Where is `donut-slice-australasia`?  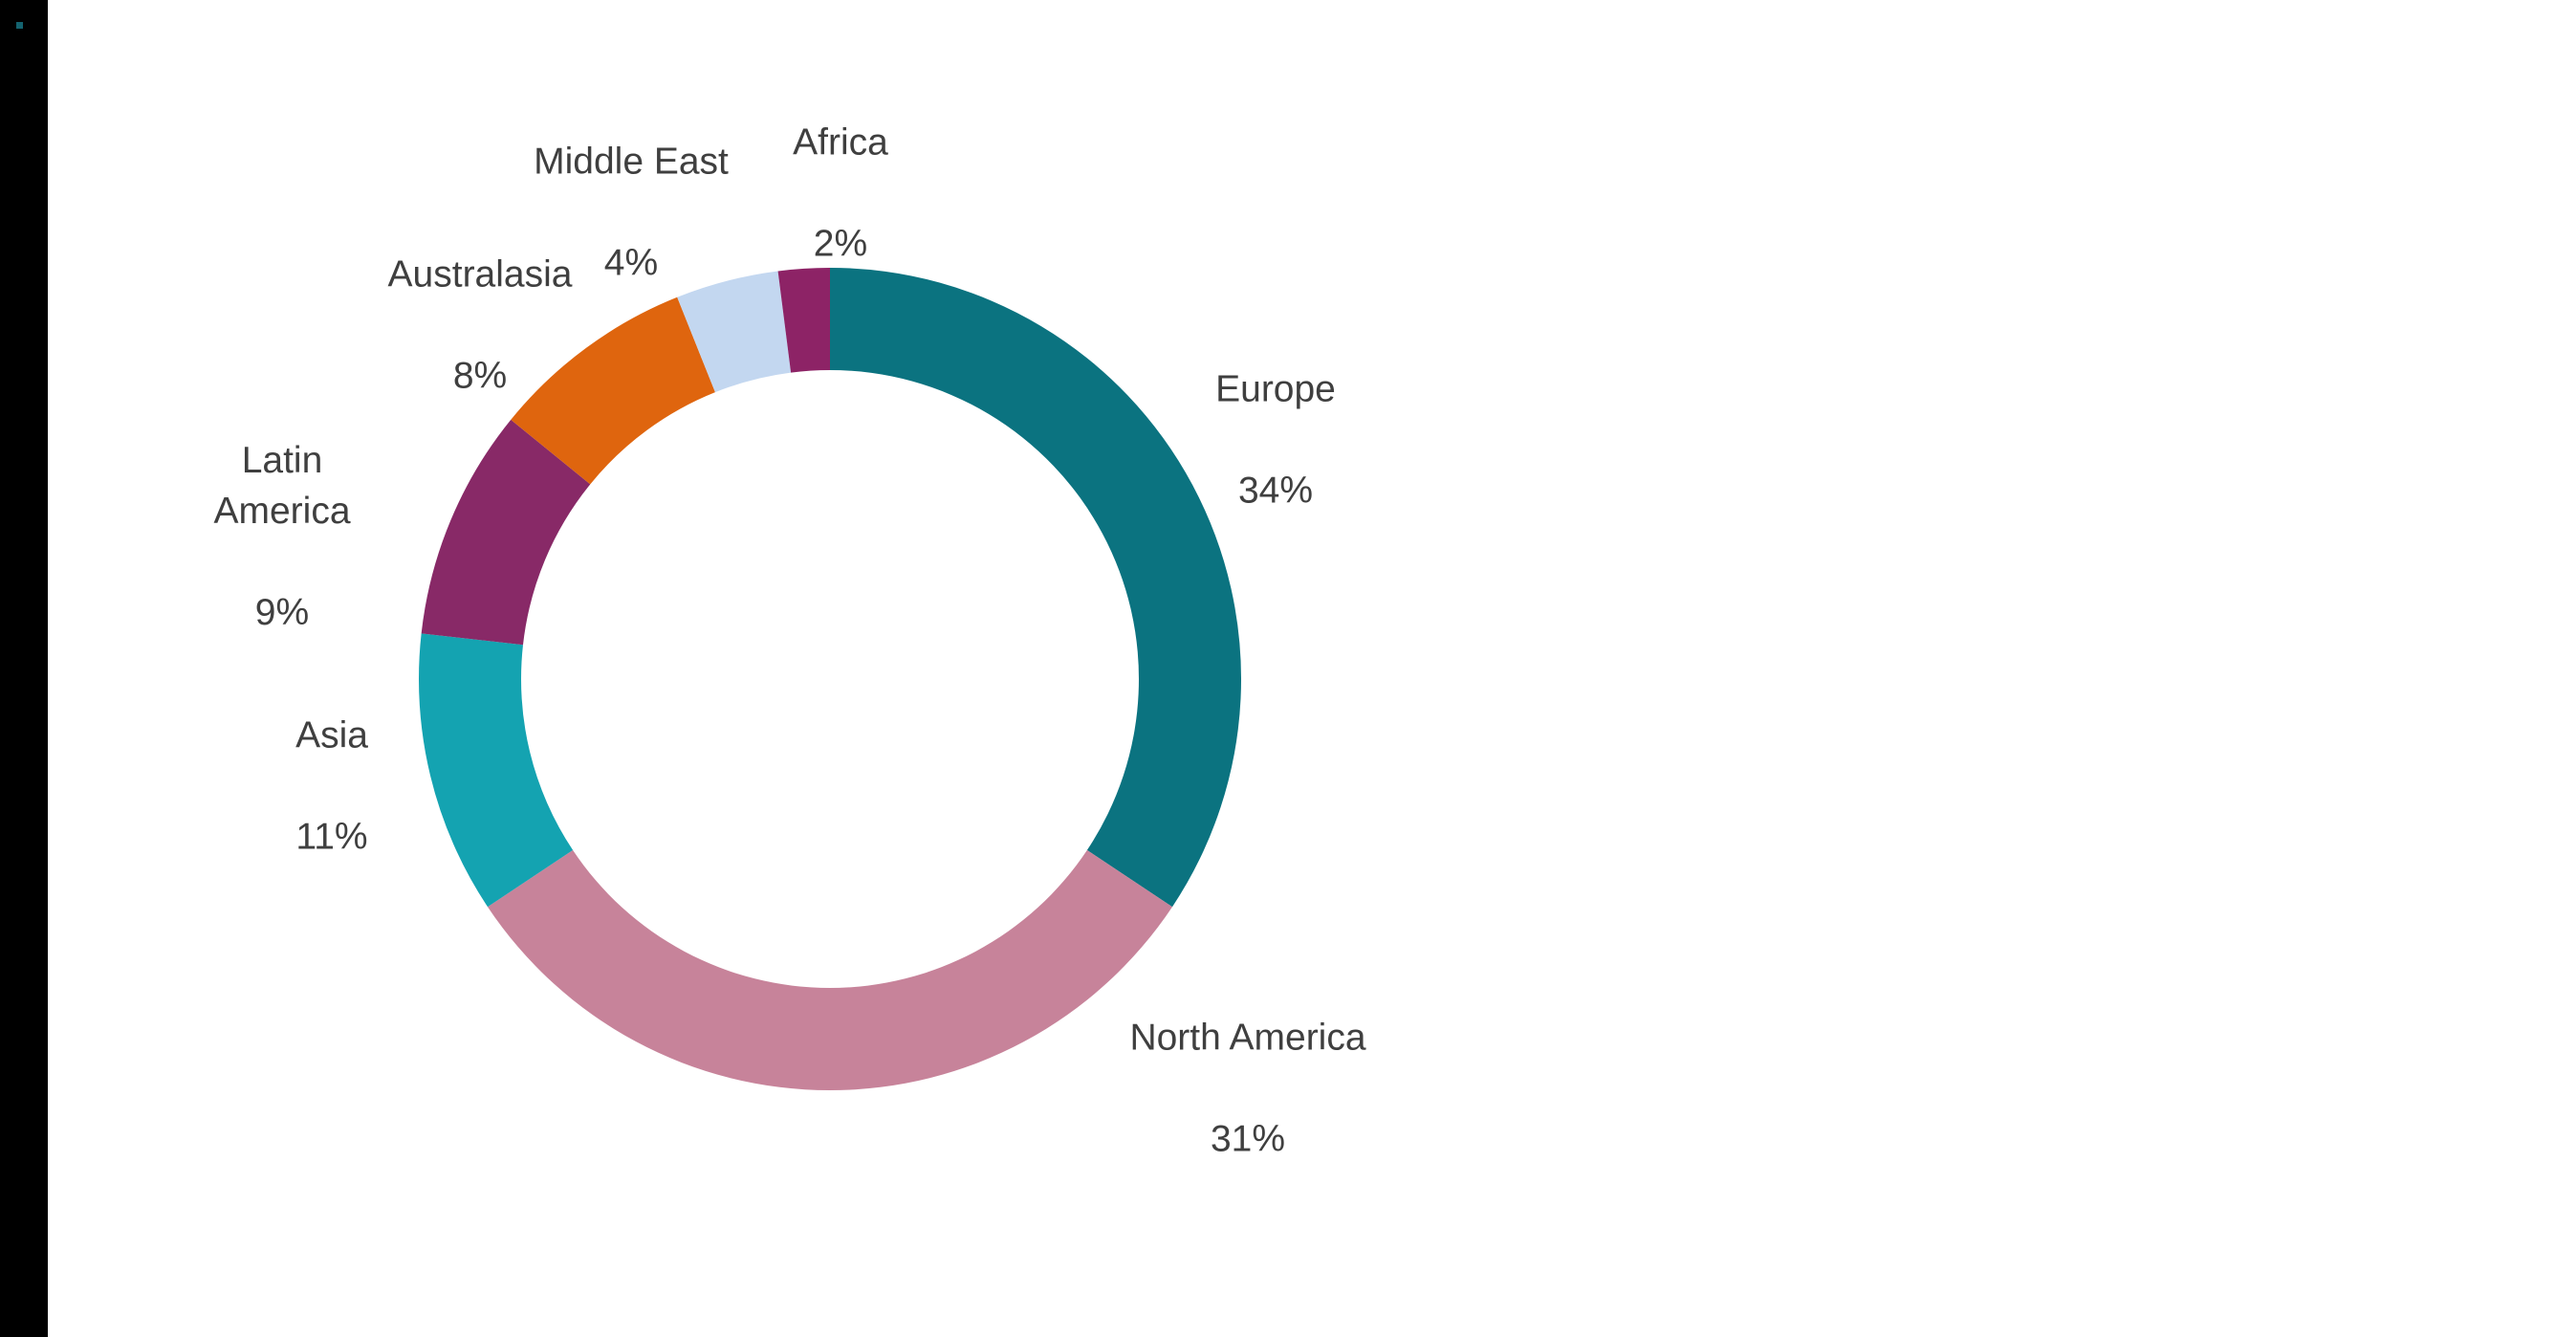 donut-slice-australasia is located at coordinates (613, 390).